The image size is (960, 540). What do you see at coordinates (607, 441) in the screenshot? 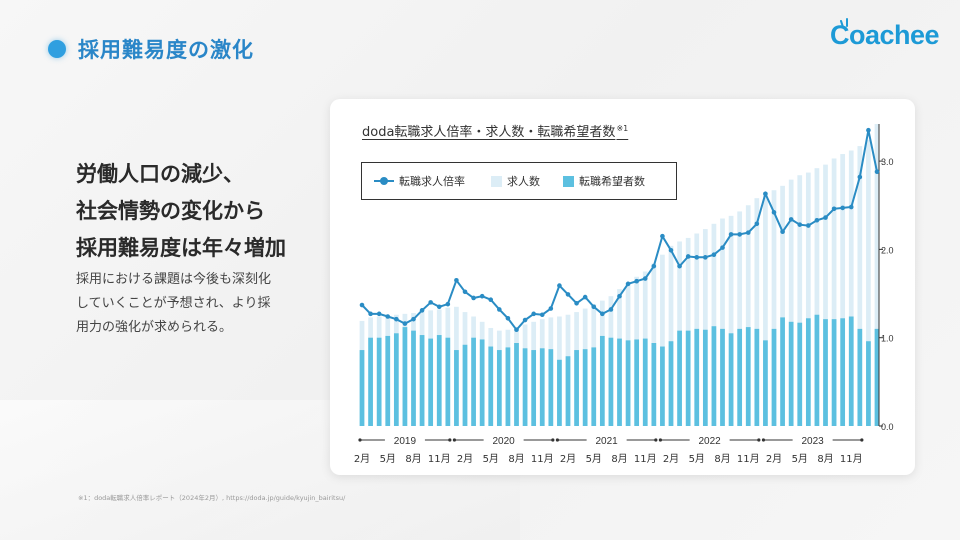
I see `x-year-label: 2021` at bounding box center [607, 441].